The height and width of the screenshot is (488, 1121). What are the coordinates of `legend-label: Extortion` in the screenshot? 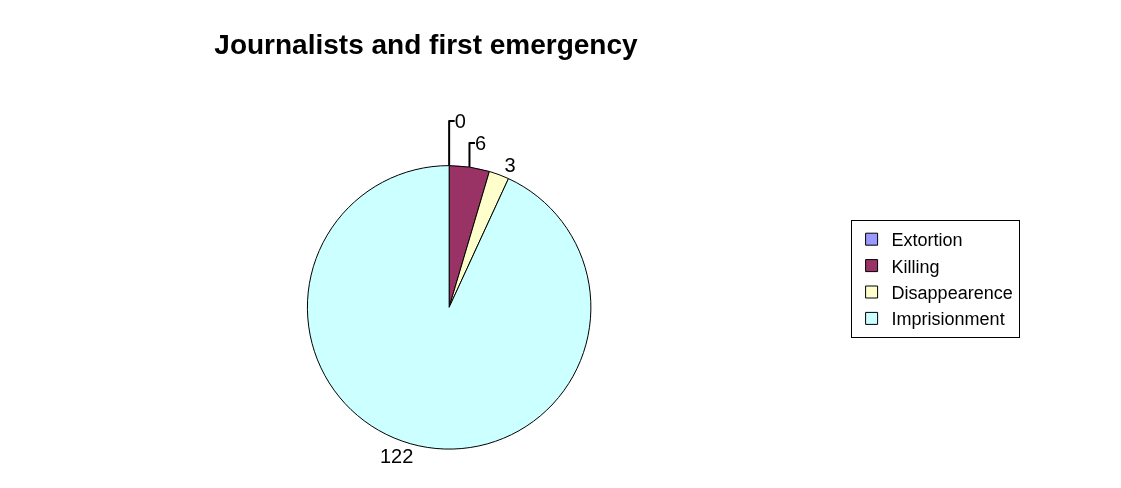 It's located at (927, 240).